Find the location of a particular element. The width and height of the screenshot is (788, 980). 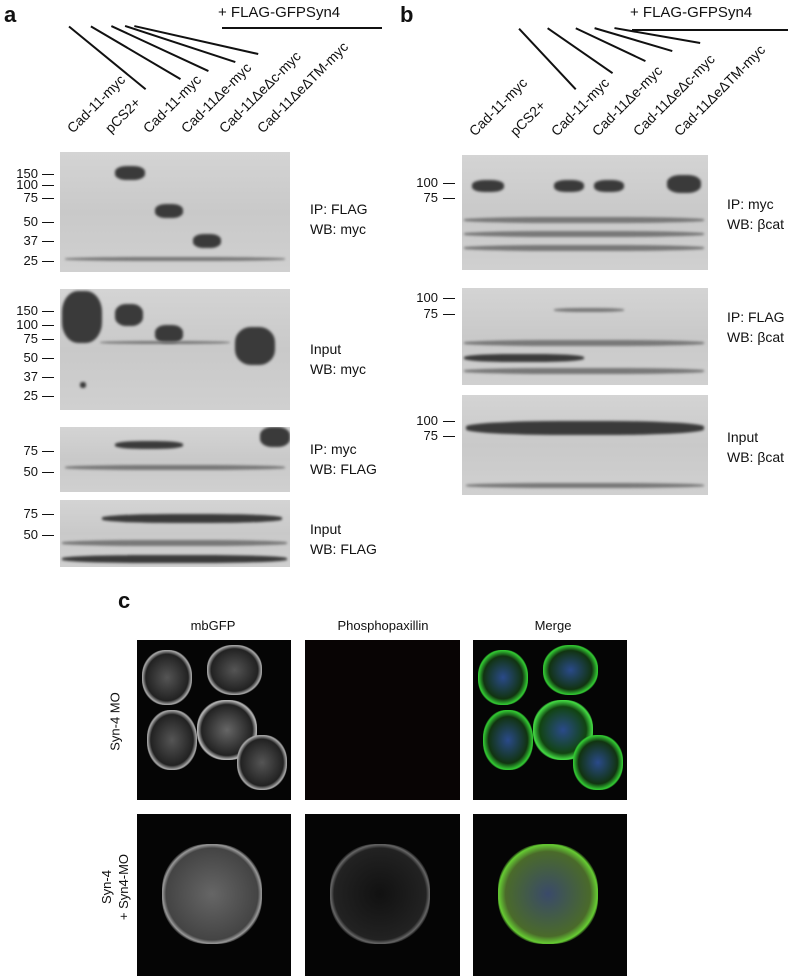

panel-b-treatment: + FLAG-GFPSyn4 is located at coordinates (691, 12).